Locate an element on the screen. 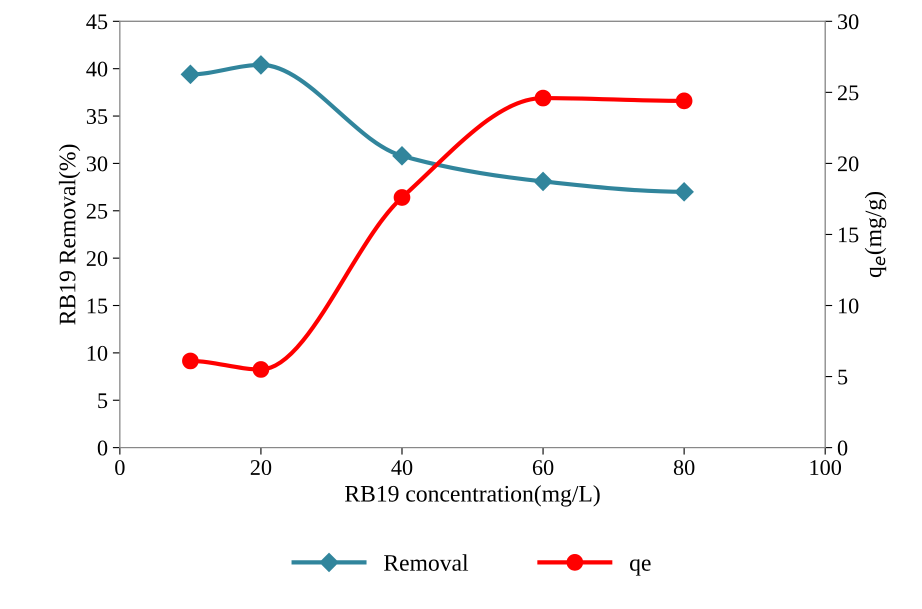 Image resolution: width=922 pixels, height=609 pixels. y-tick-label: 40 is located at coordinates (97, 69).